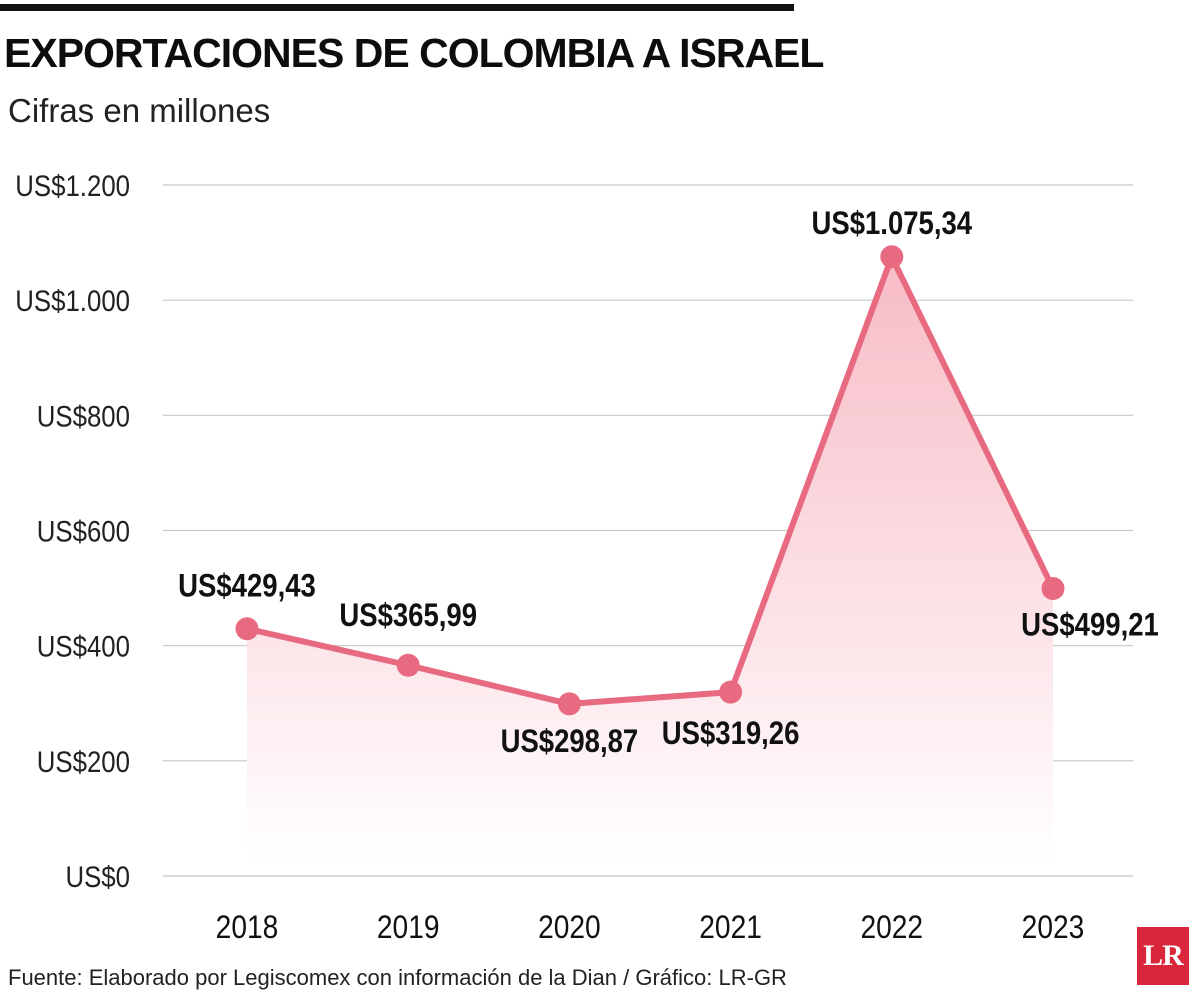 Image resolution: width=1200 pixels, height=1001 pixels. I want to click on y-tick-label: US$800, so click(83, 416).